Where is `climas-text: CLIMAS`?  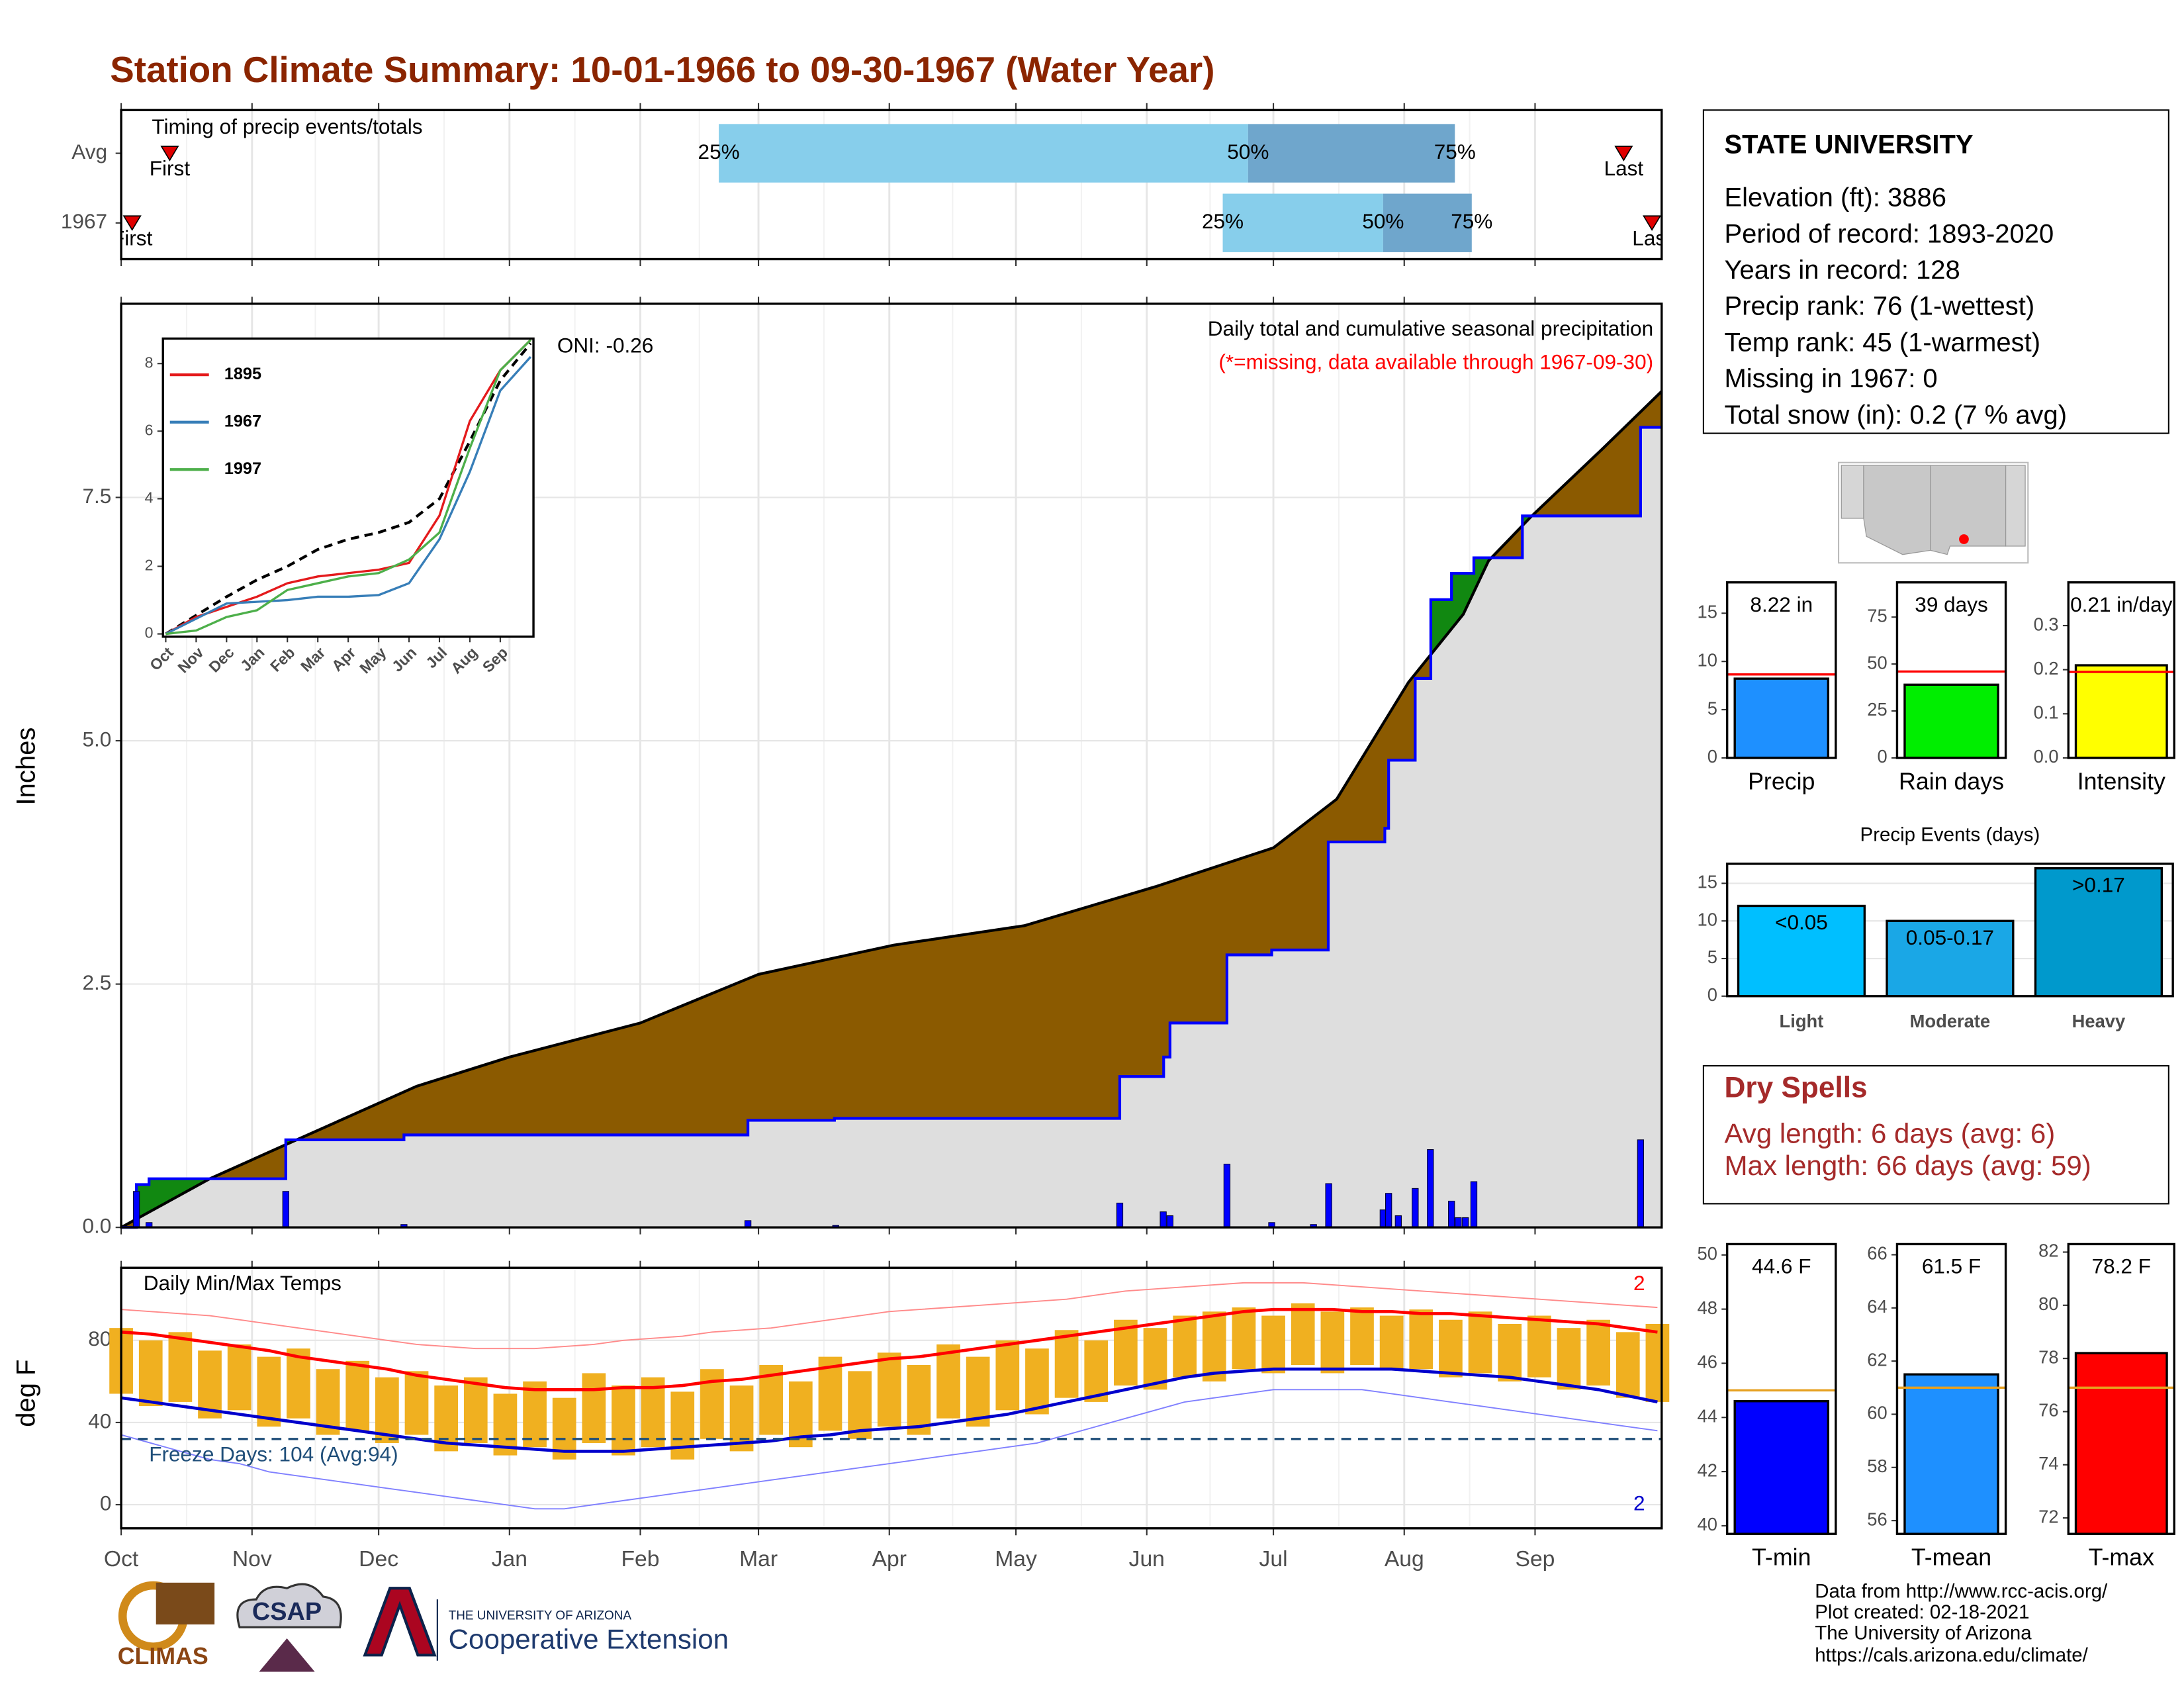 climas-text: CLIMAS is located at coordinates (163, 1656).